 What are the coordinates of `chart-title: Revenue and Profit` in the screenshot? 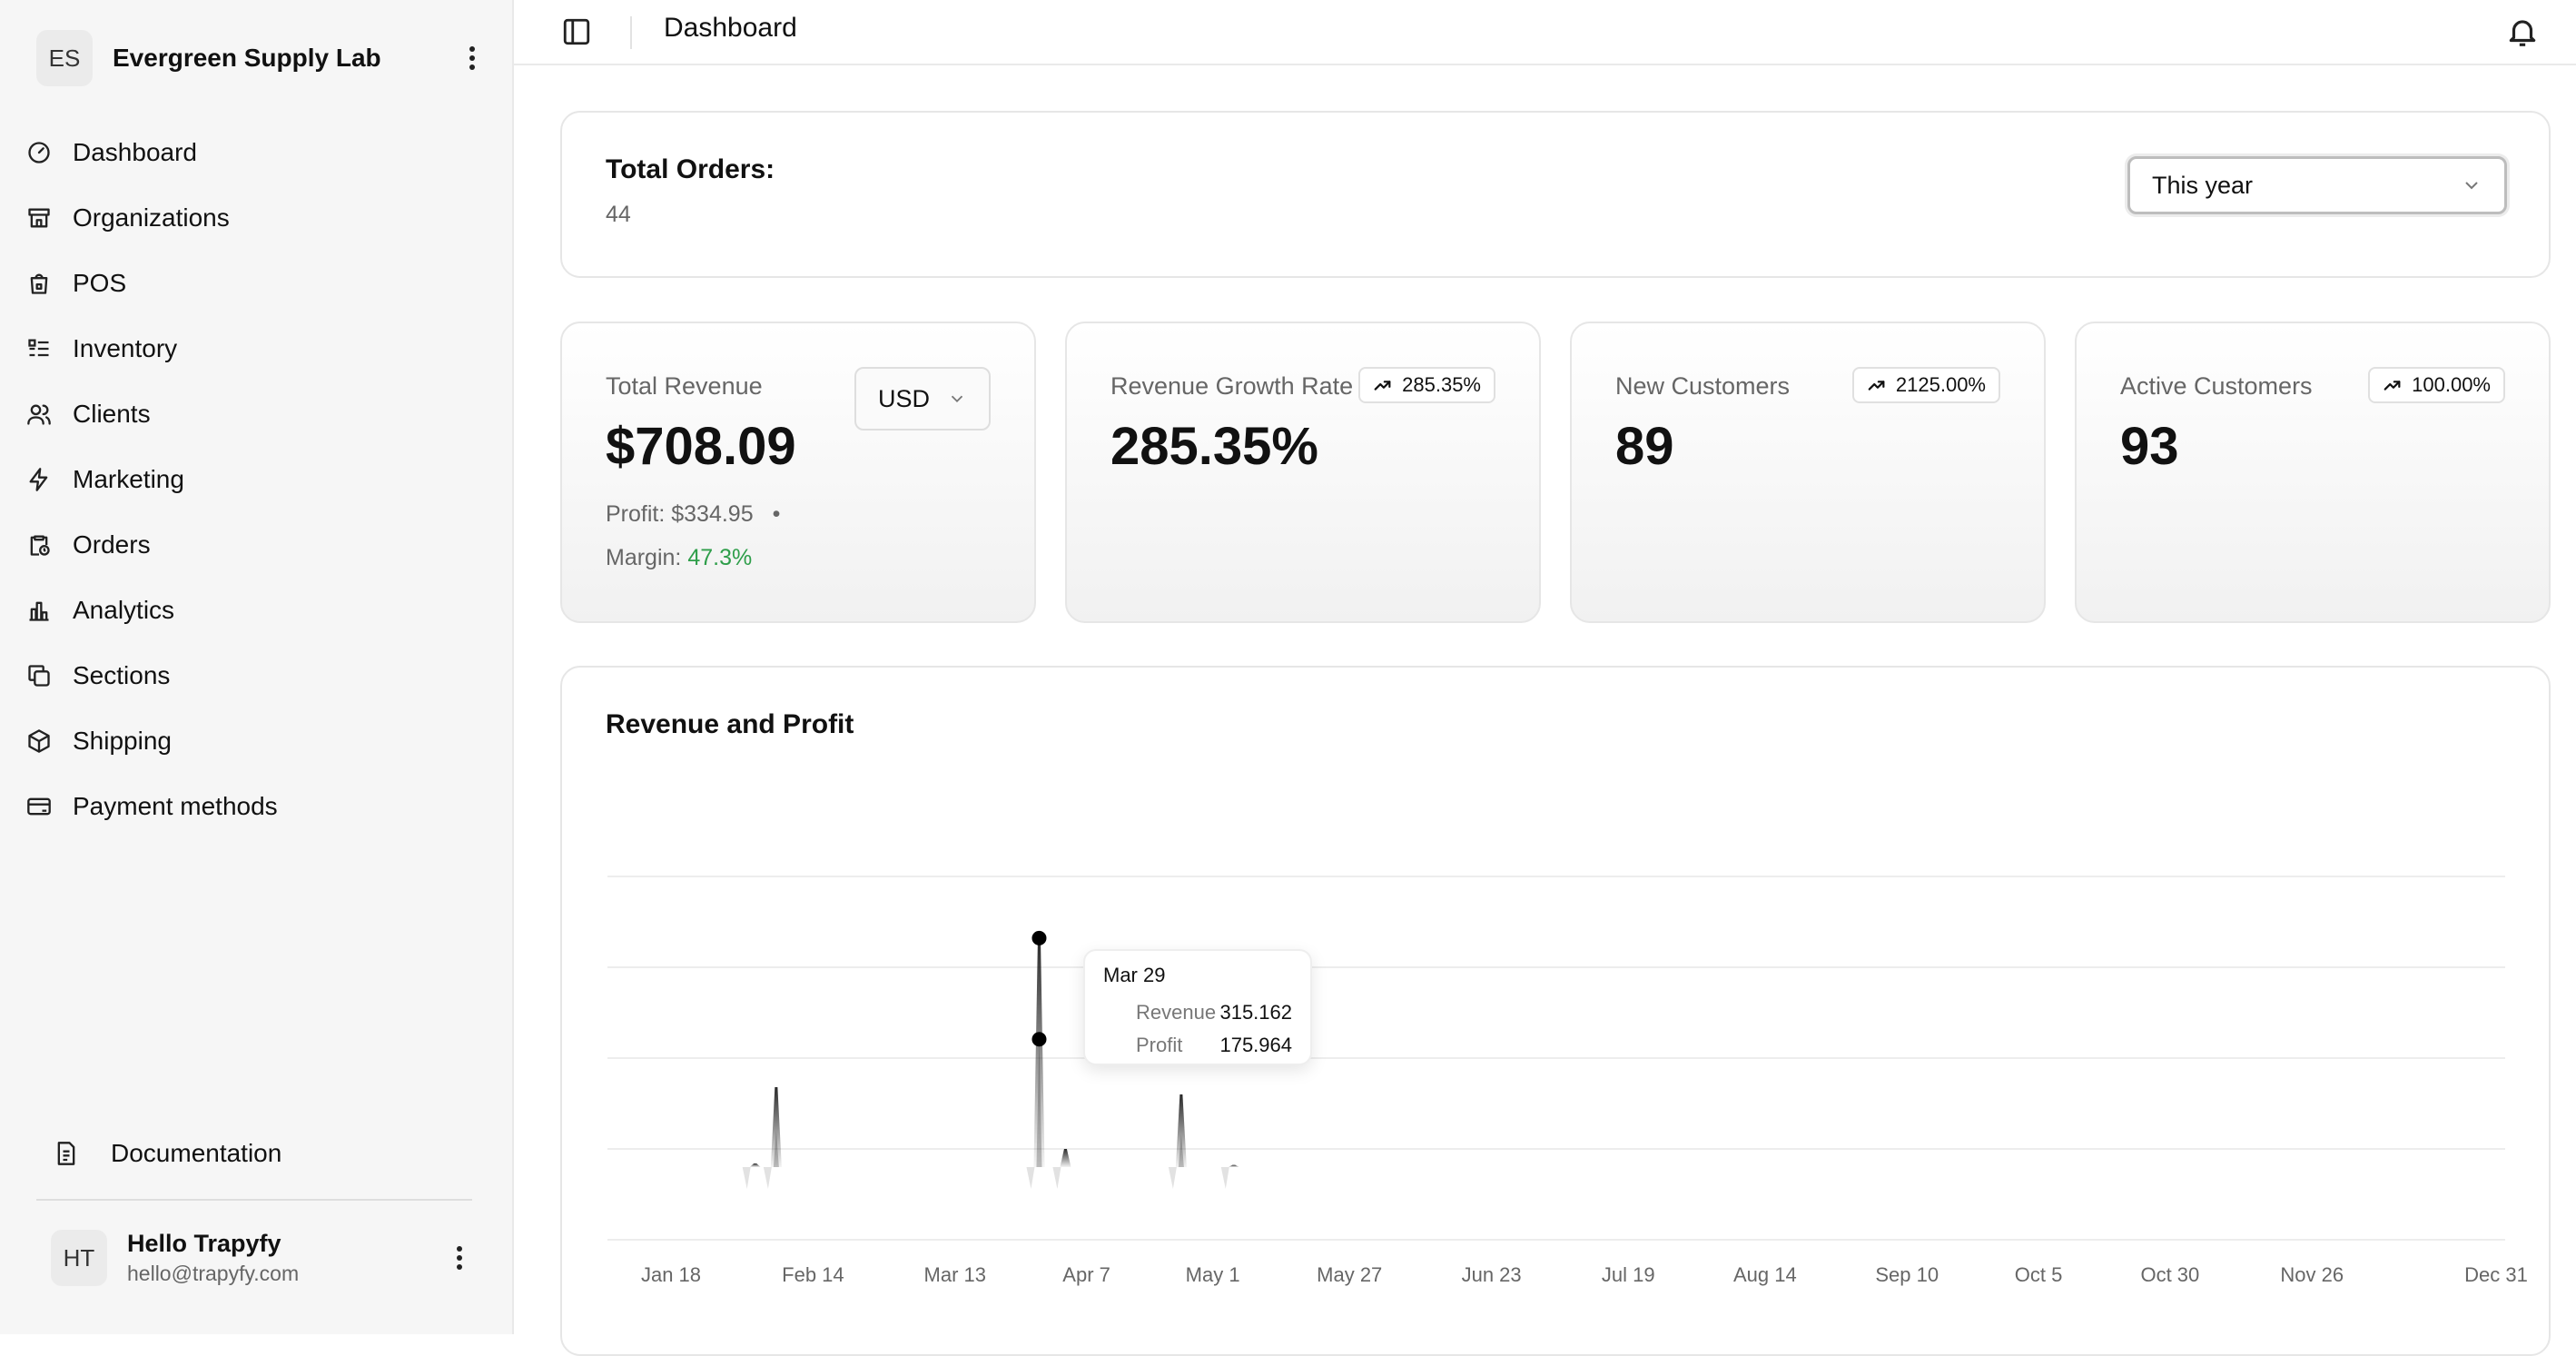 It's located at (730, 724).